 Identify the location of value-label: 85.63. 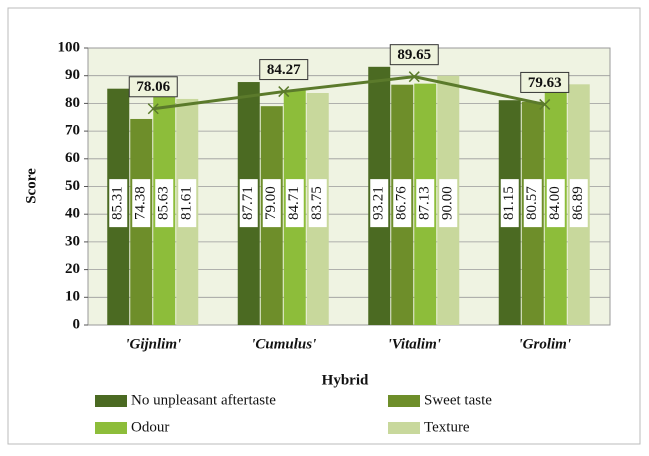
(164, 203).